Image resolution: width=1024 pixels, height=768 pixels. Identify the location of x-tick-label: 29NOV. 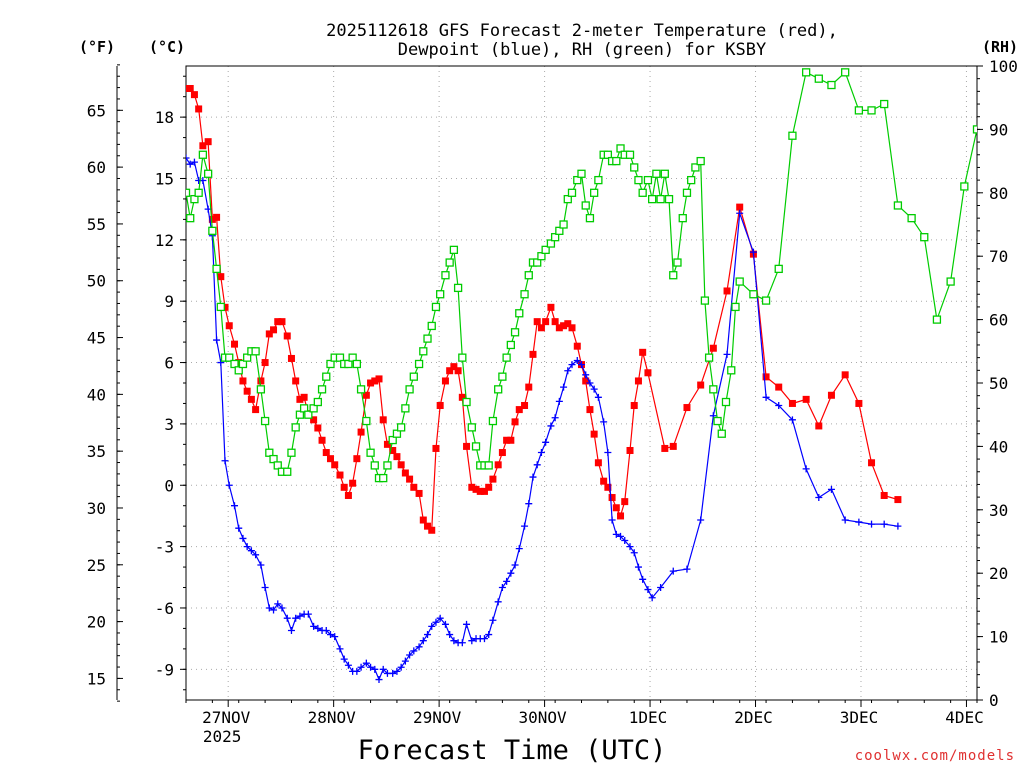
(437, 717).